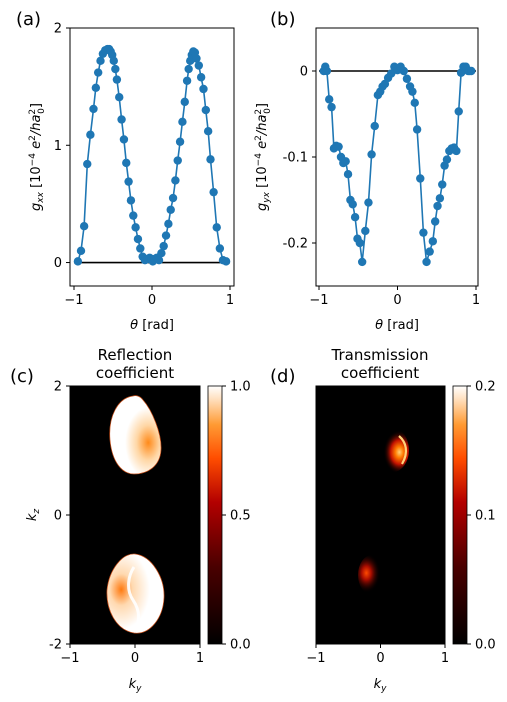 The height and width of the screenshot is (702, 507). What do you see at coordinates (282, 19) in the screenshot?
I see `panel-b-label: (b)` at bounding box center [282, 19].